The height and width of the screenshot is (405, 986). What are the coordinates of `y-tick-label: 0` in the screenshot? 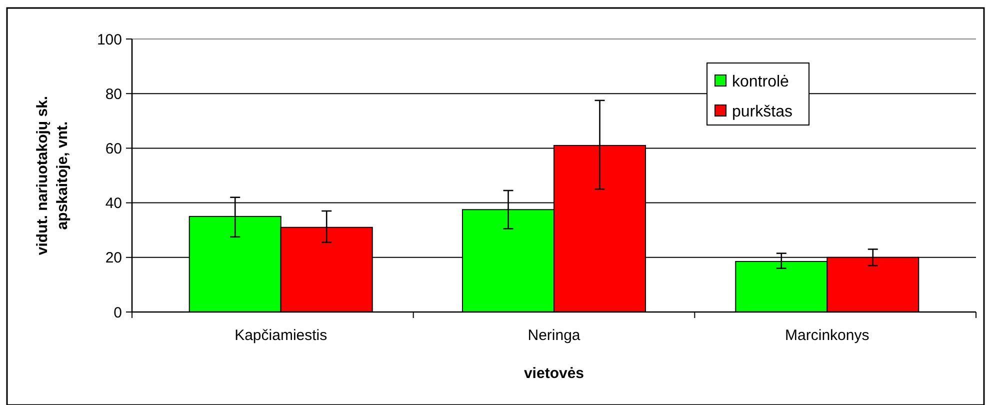 It's located at (118, 313).